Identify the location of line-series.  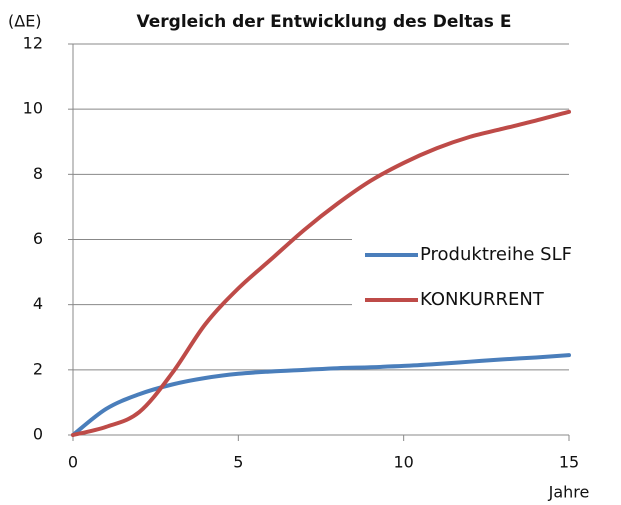
(321, 395).